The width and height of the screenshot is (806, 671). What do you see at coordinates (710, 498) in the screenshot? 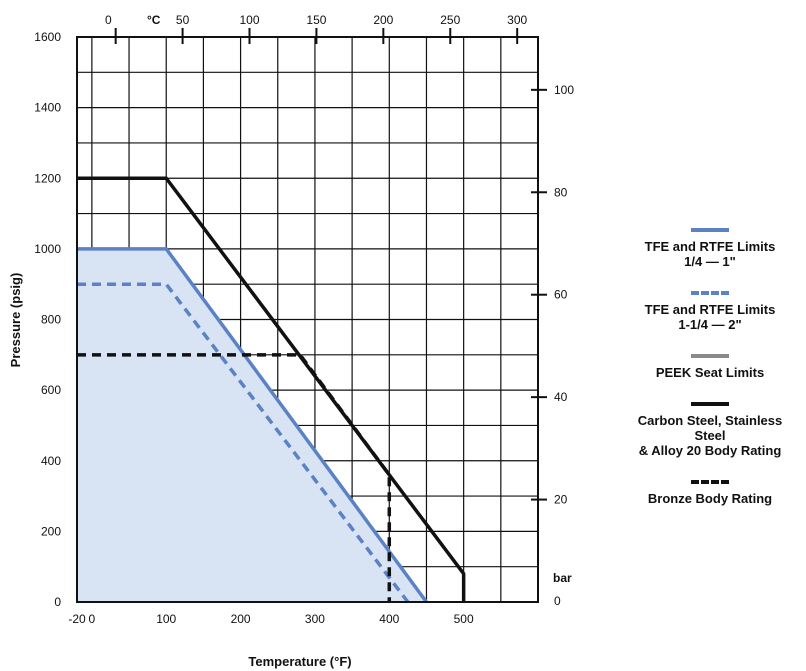
I see `legend-label: Bronze Body Rating` at bounding box center [710, 498].